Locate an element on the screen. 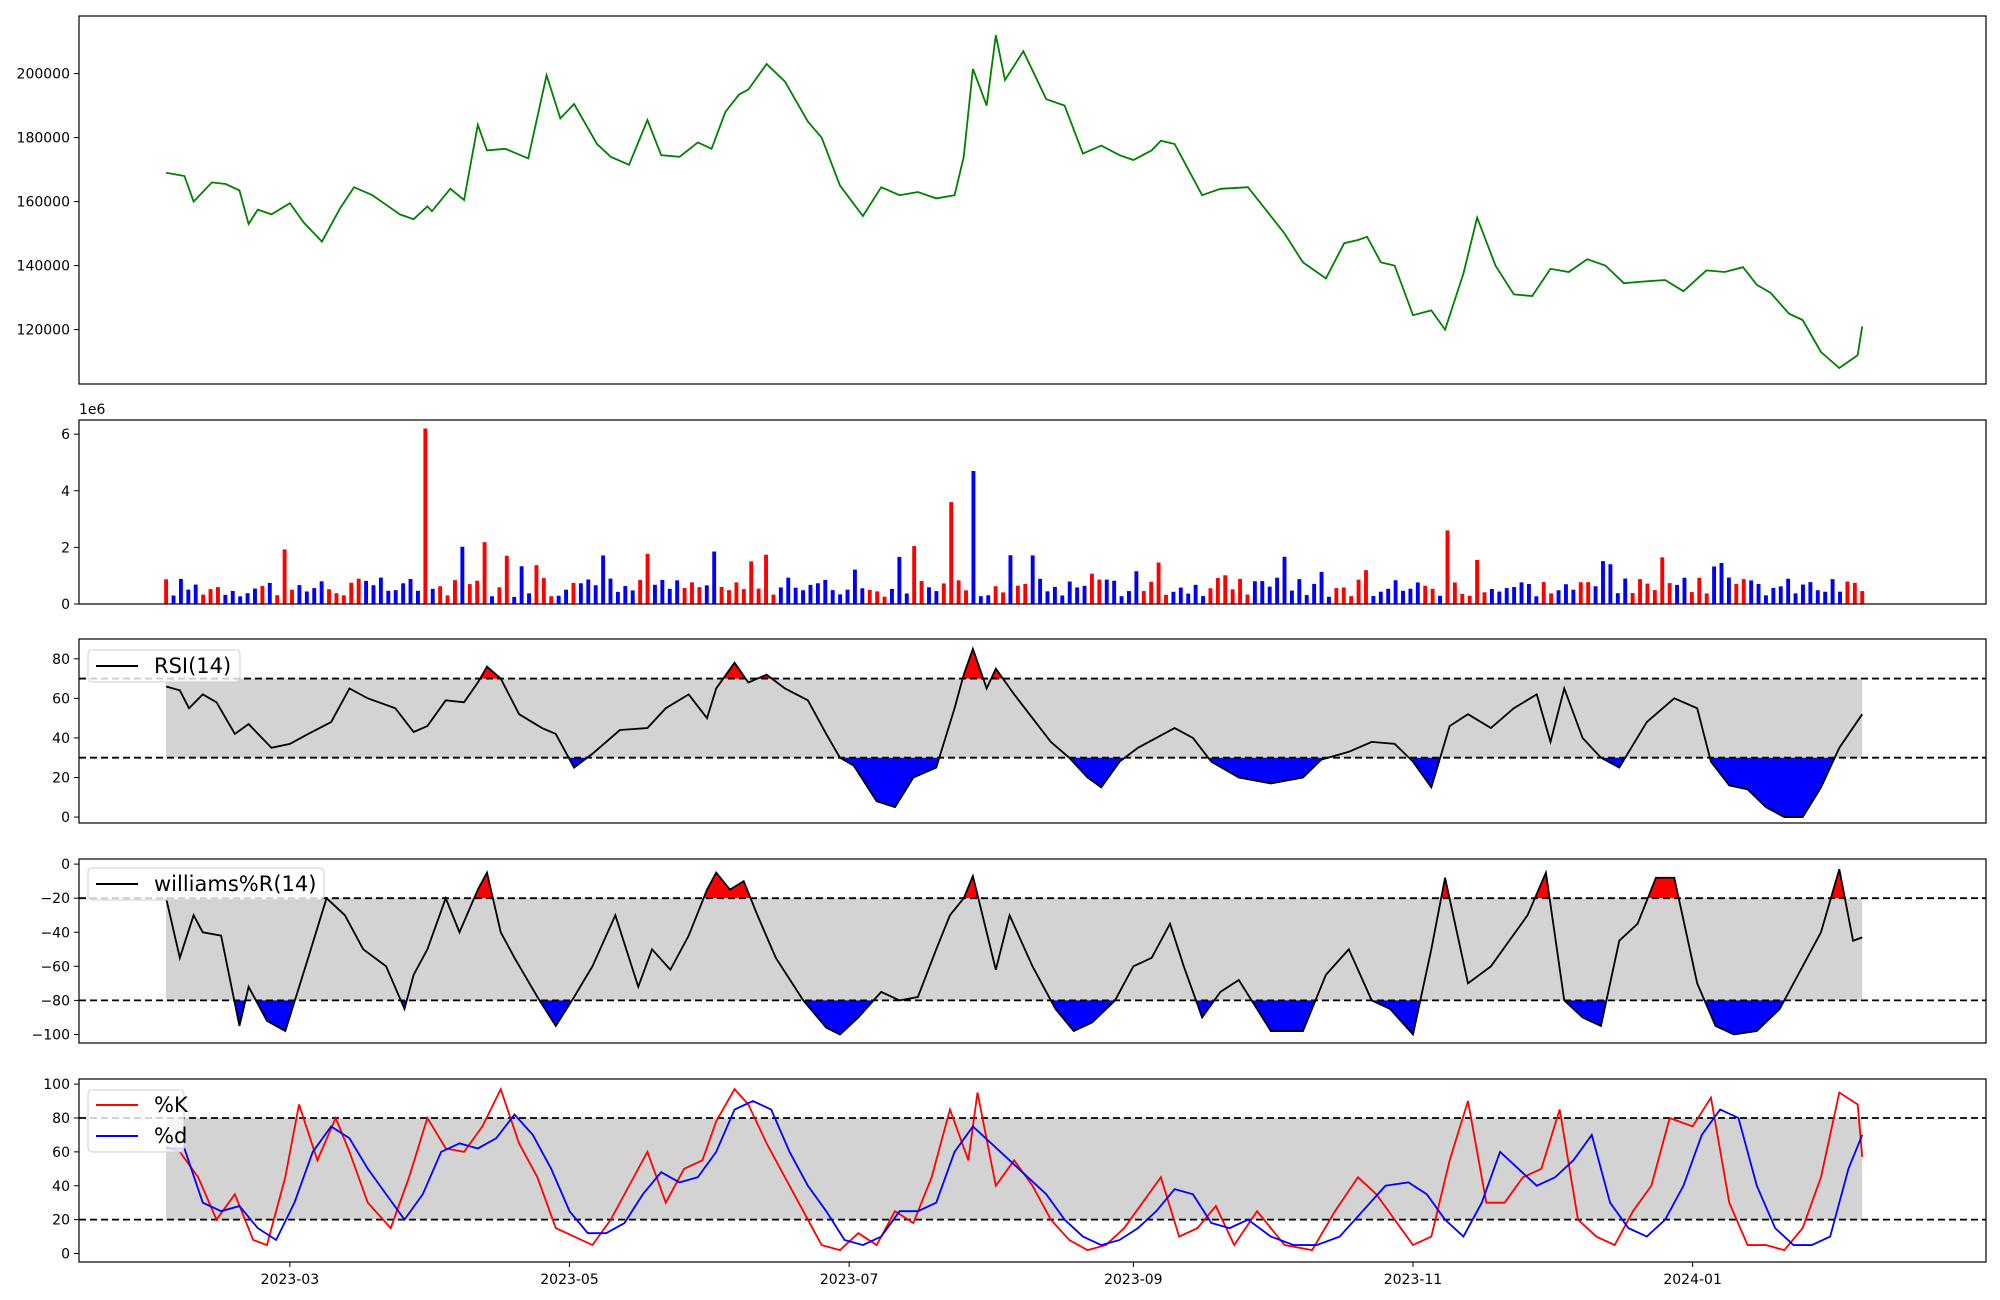 The image size is (2000, 1300). rsi-legend: RSI(14) is located at coordinates (164, 666).